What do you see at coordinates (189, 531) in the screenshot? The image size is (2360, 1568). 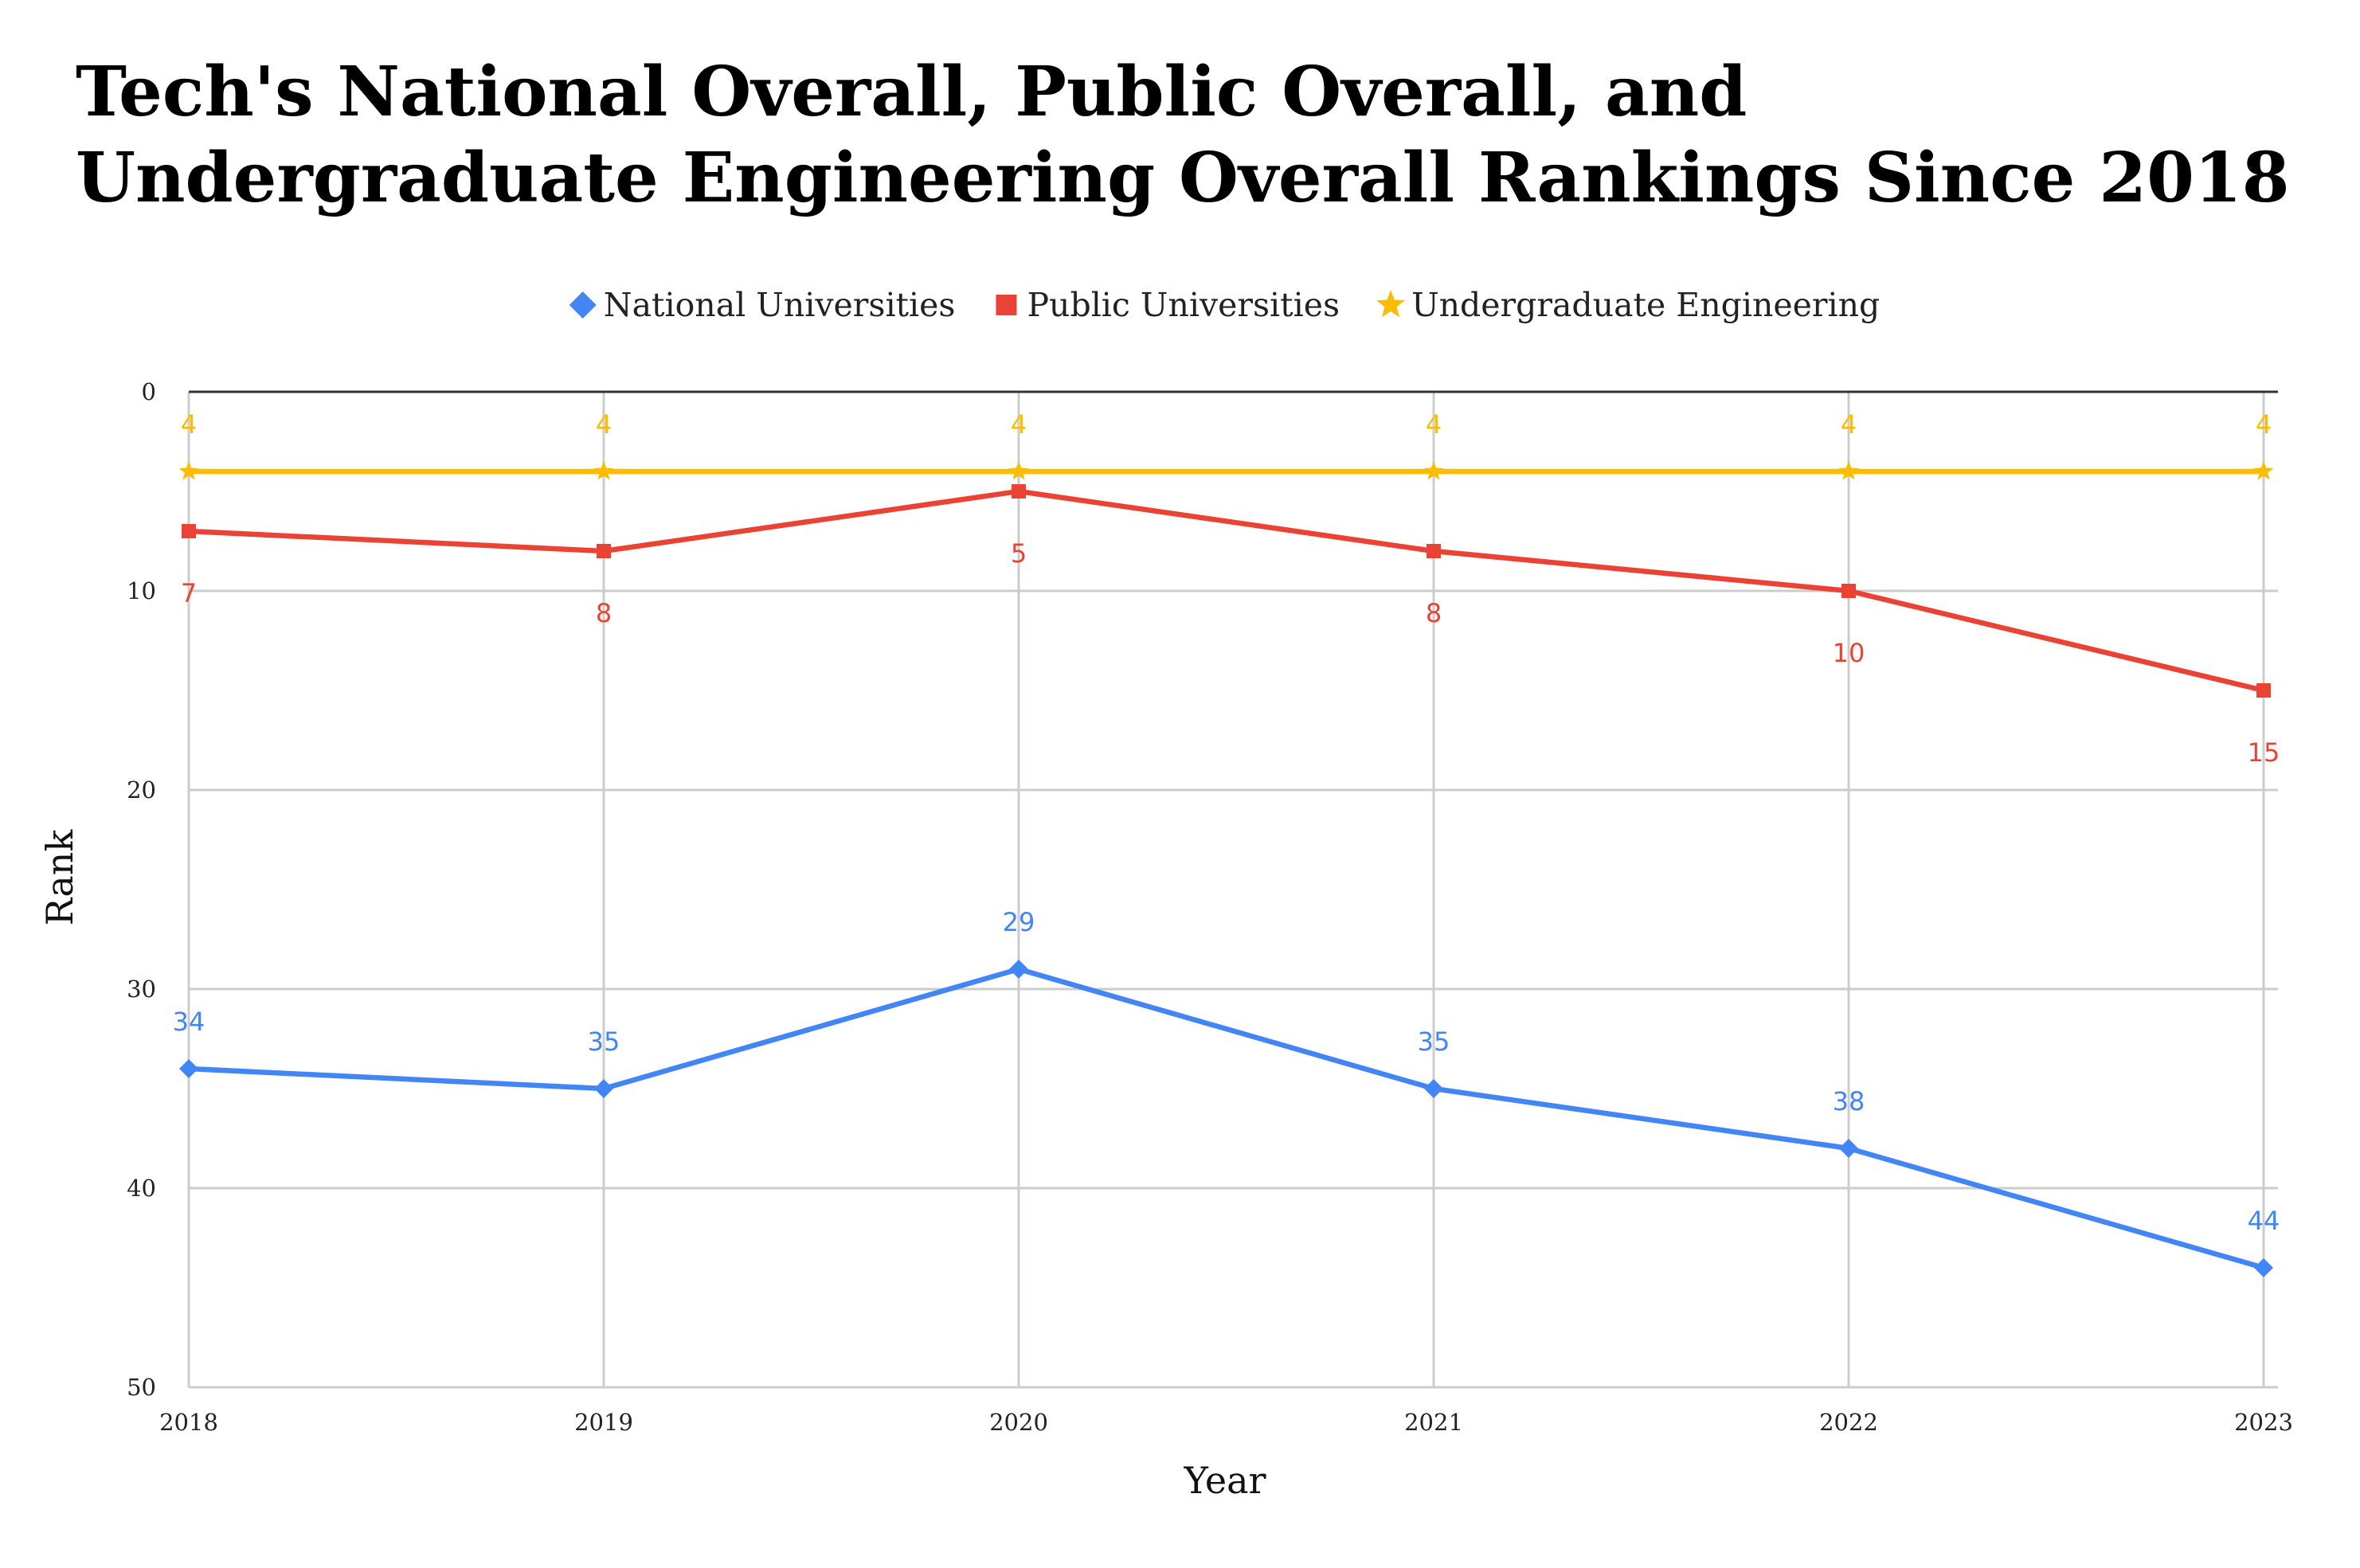 I see `point-public-universities-2018` at bounding box center [189, 531].